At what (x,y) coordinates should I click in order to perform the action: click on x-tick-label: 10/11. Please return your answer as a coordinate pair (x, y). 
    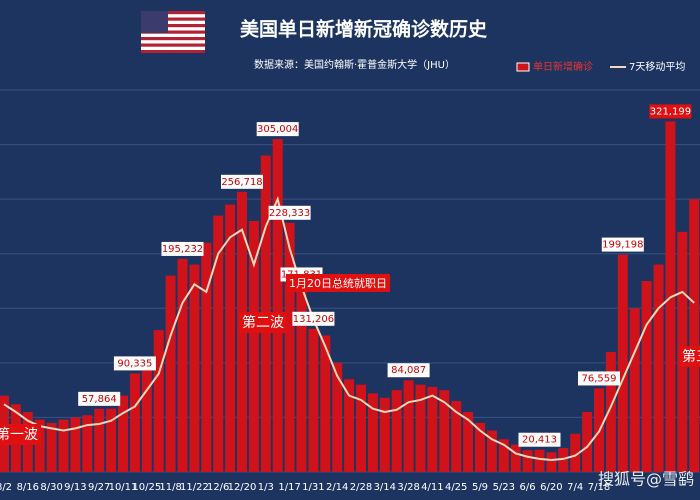
    Looking at the image, I should click on (123, 487).